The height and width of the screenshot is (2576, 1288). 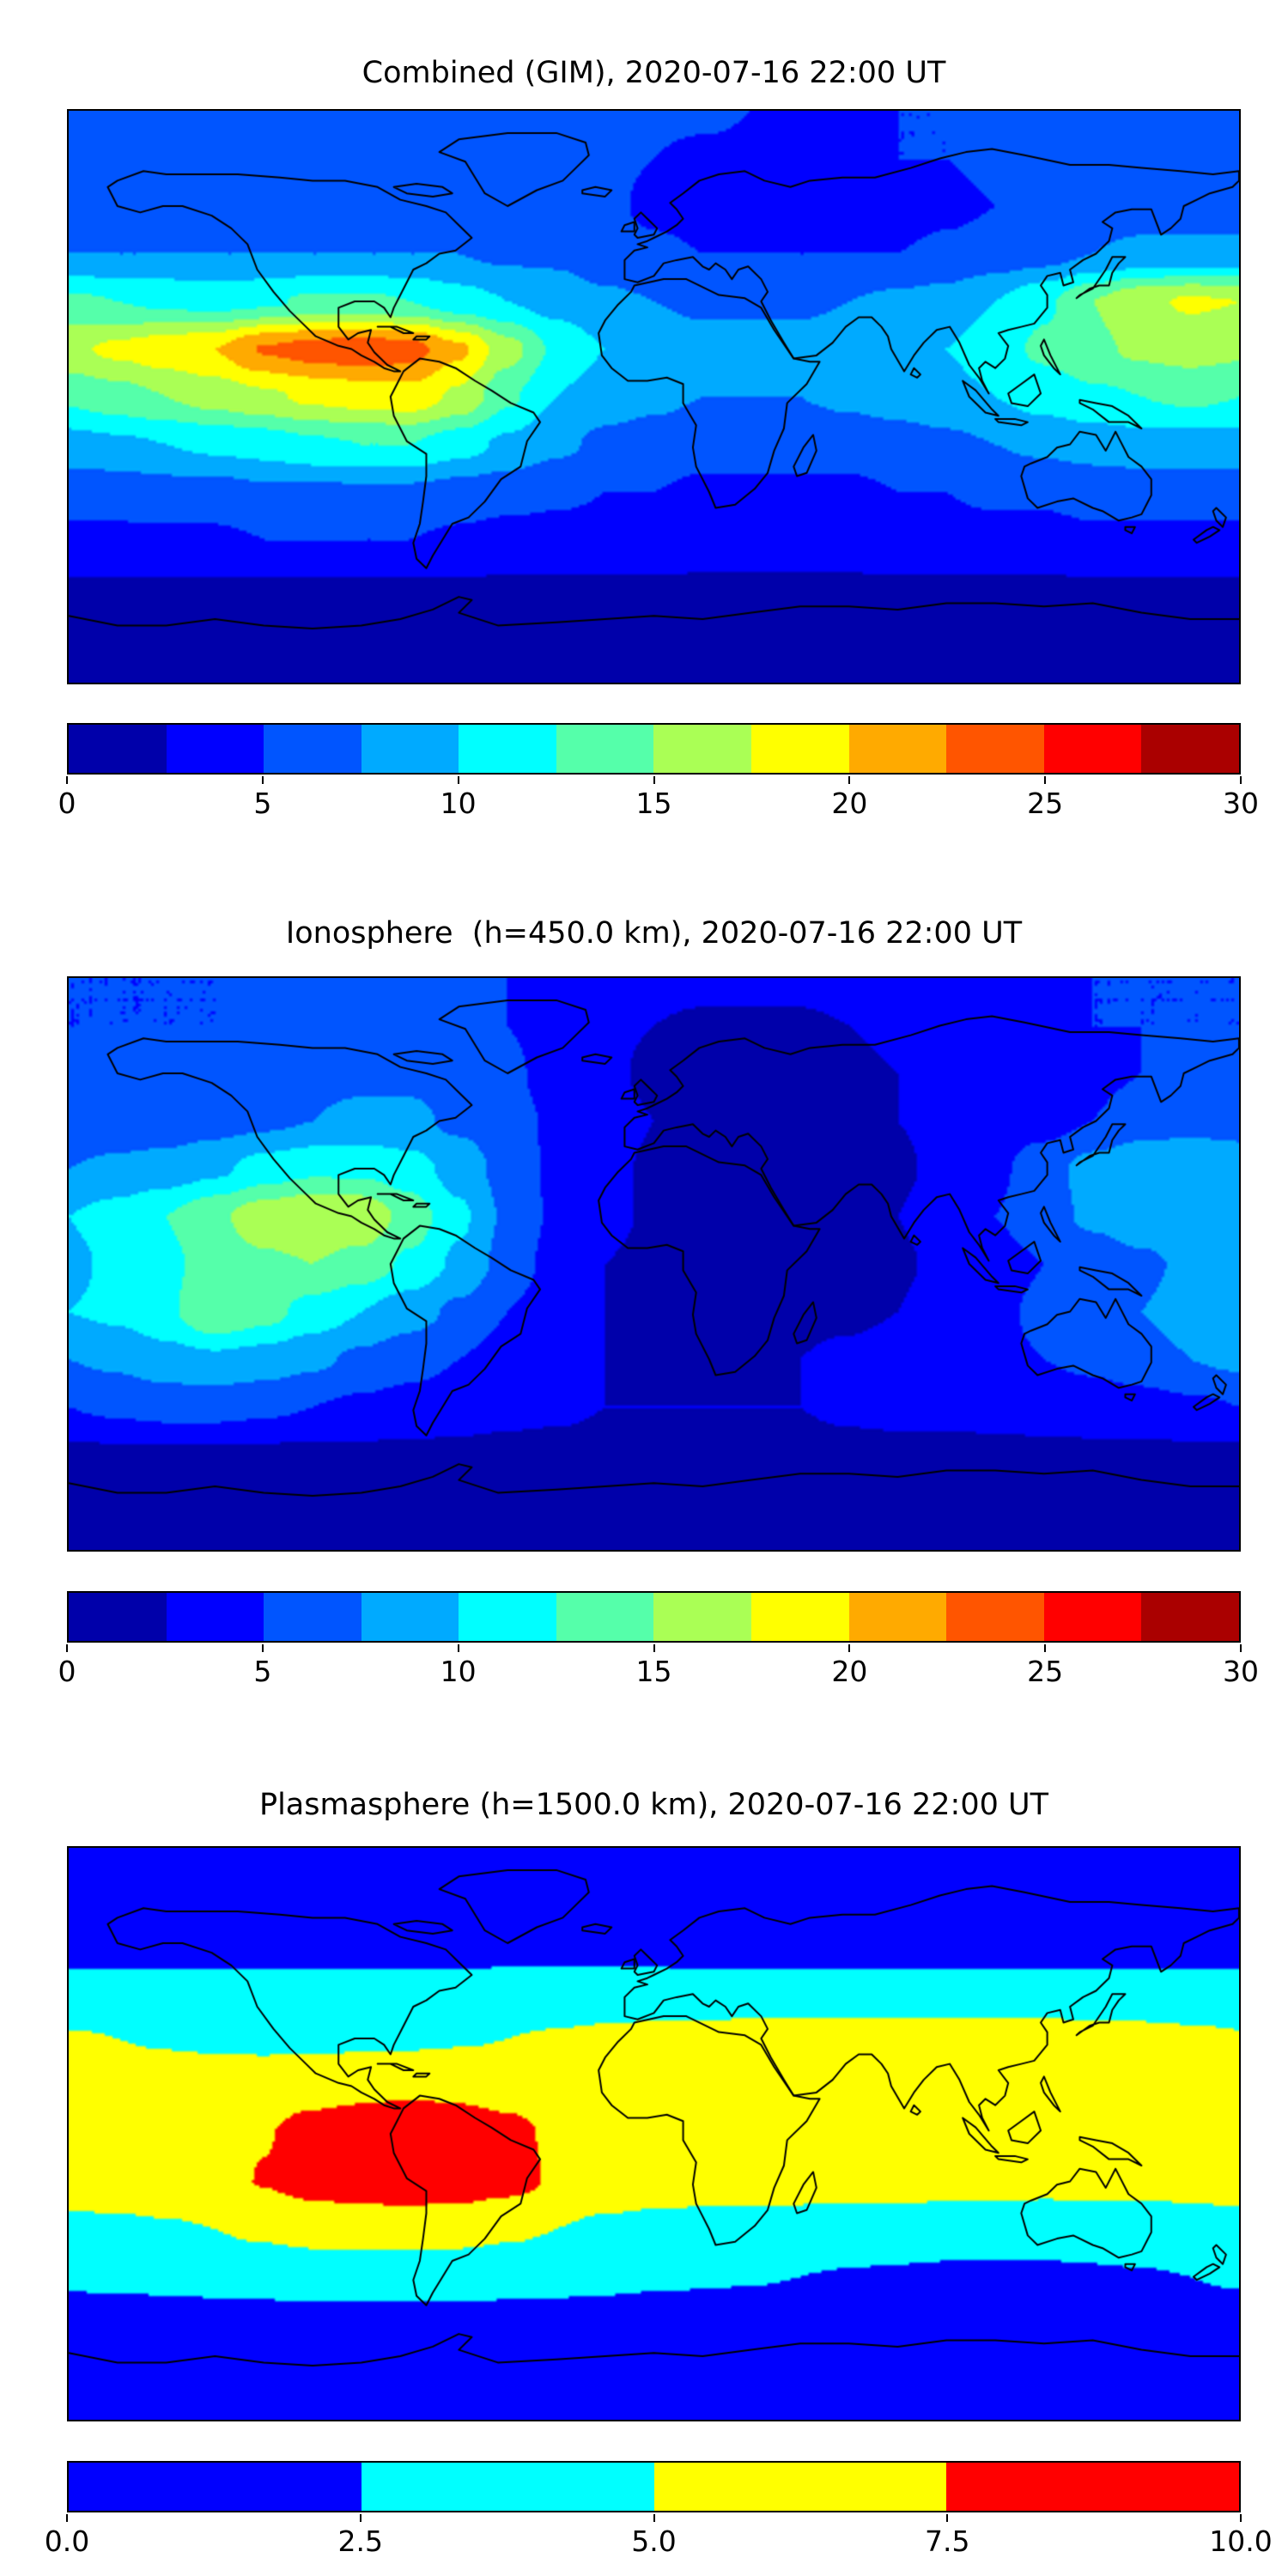 I want to click on colorbar-ticks-combined: 0 5 10 15 20 25 30, so click(x=658, y=799).